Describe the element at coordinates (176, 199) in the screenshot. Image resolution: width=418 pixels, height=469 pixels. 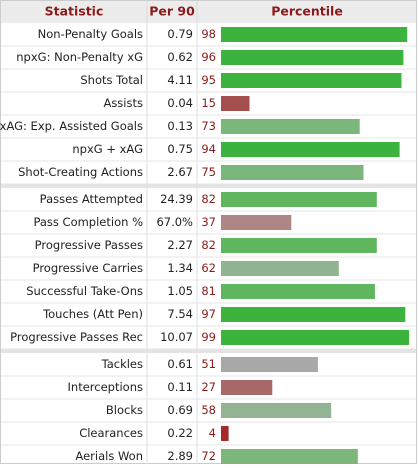
I see `per90-cell: 24.39` at that location.